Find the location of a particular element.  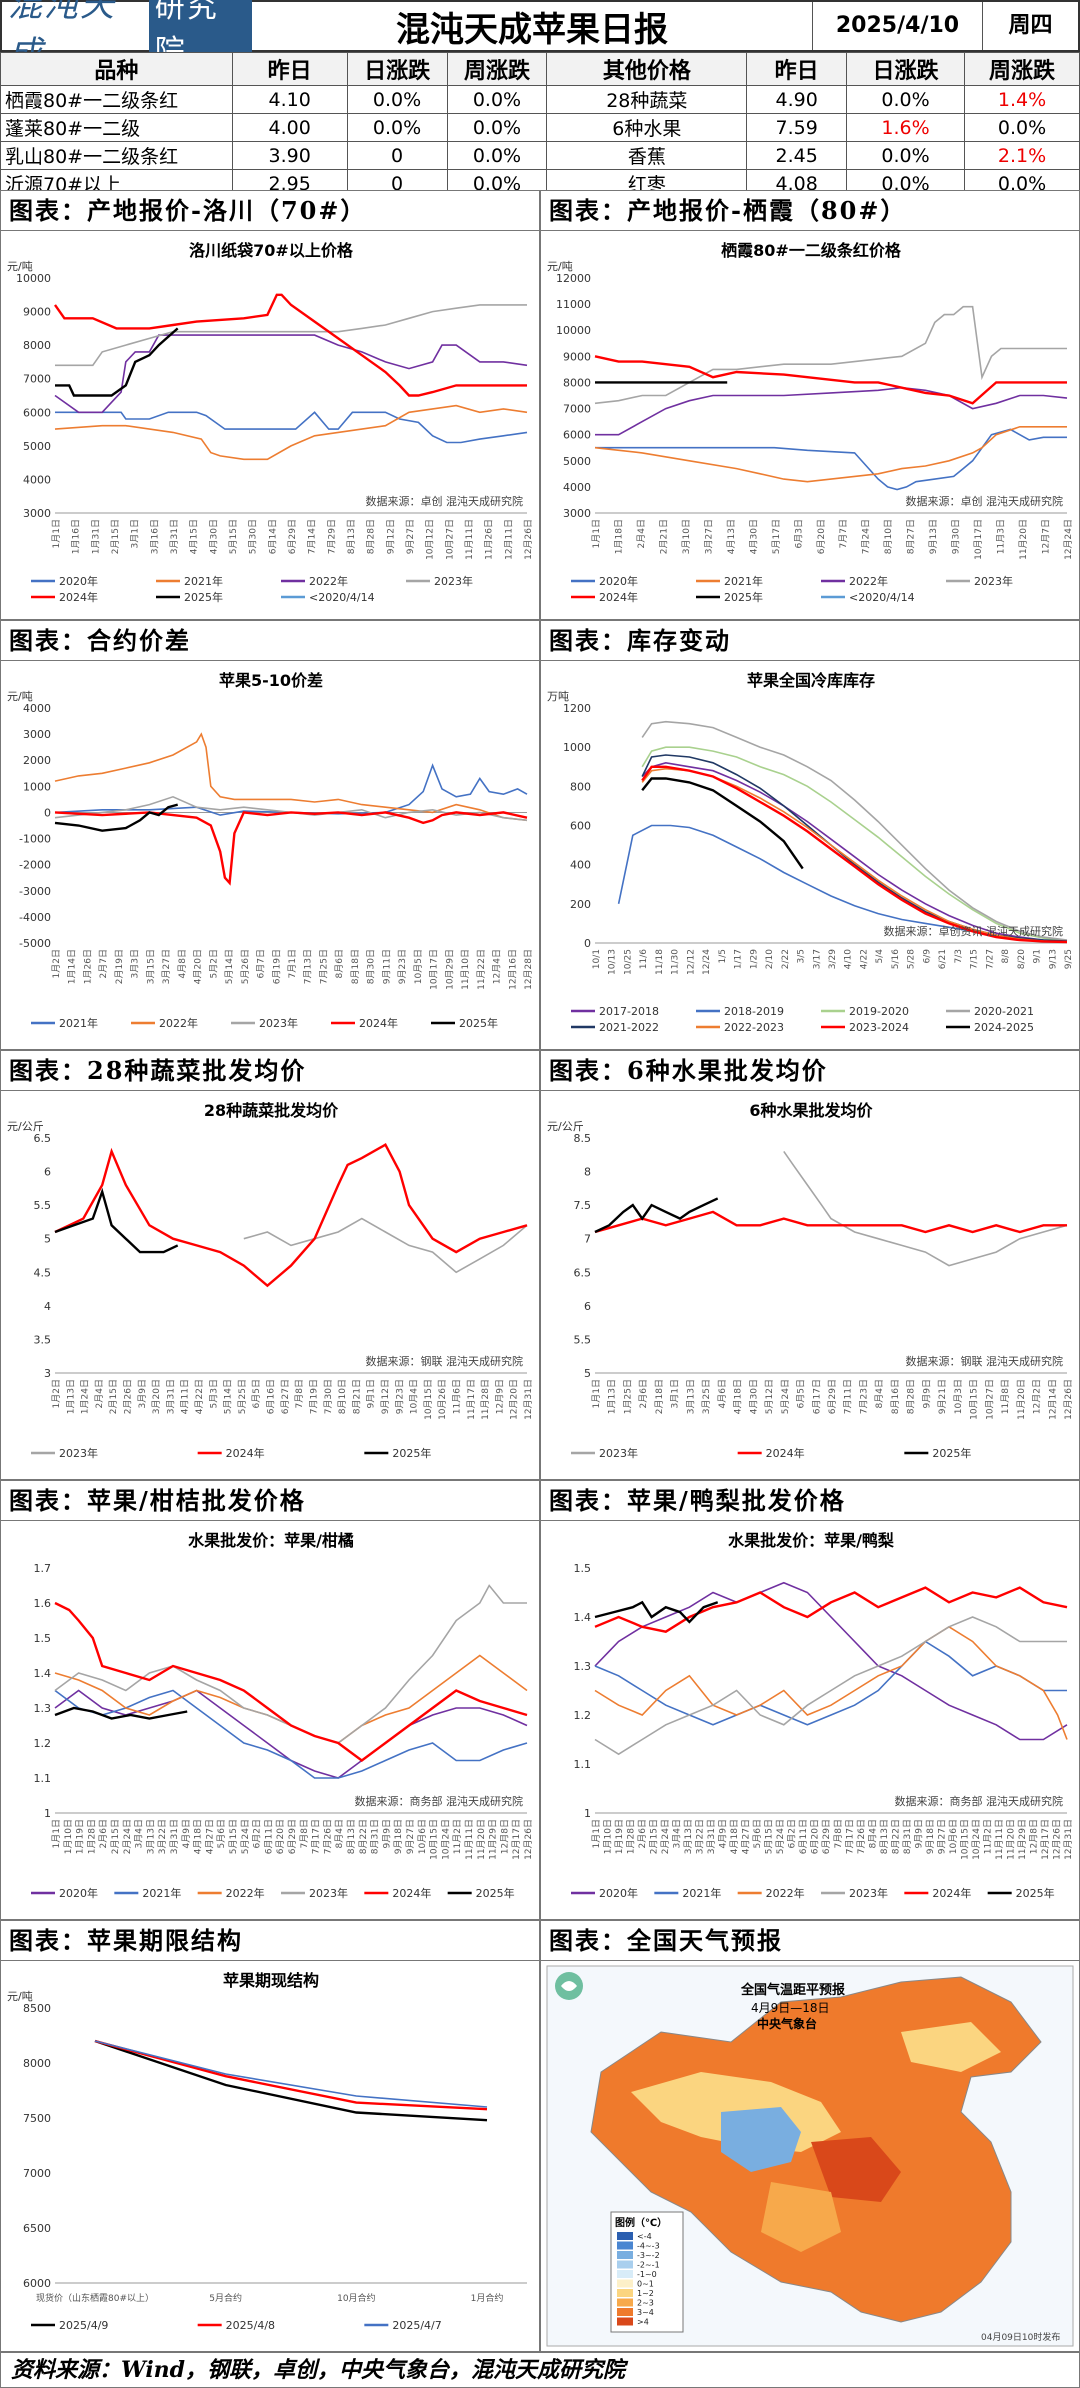

chart-title: 苹果全国冷库库存 is located at coordinates (811, 680).